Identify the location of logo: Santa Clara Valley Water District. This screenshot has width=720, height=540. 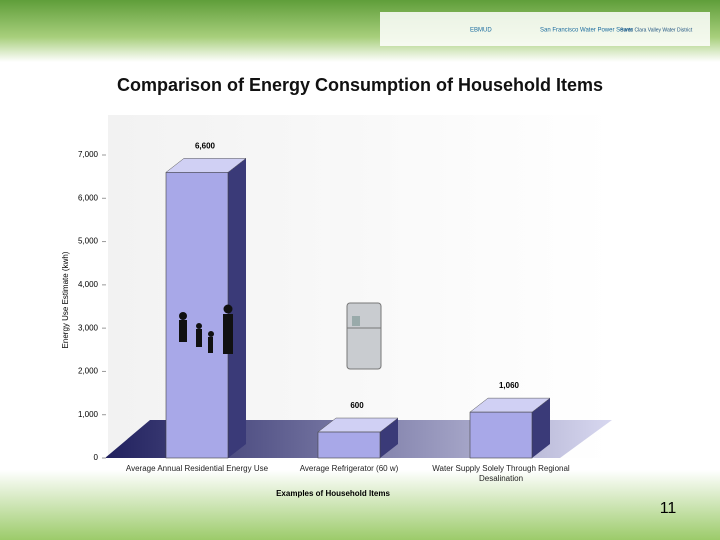
(656, 30).